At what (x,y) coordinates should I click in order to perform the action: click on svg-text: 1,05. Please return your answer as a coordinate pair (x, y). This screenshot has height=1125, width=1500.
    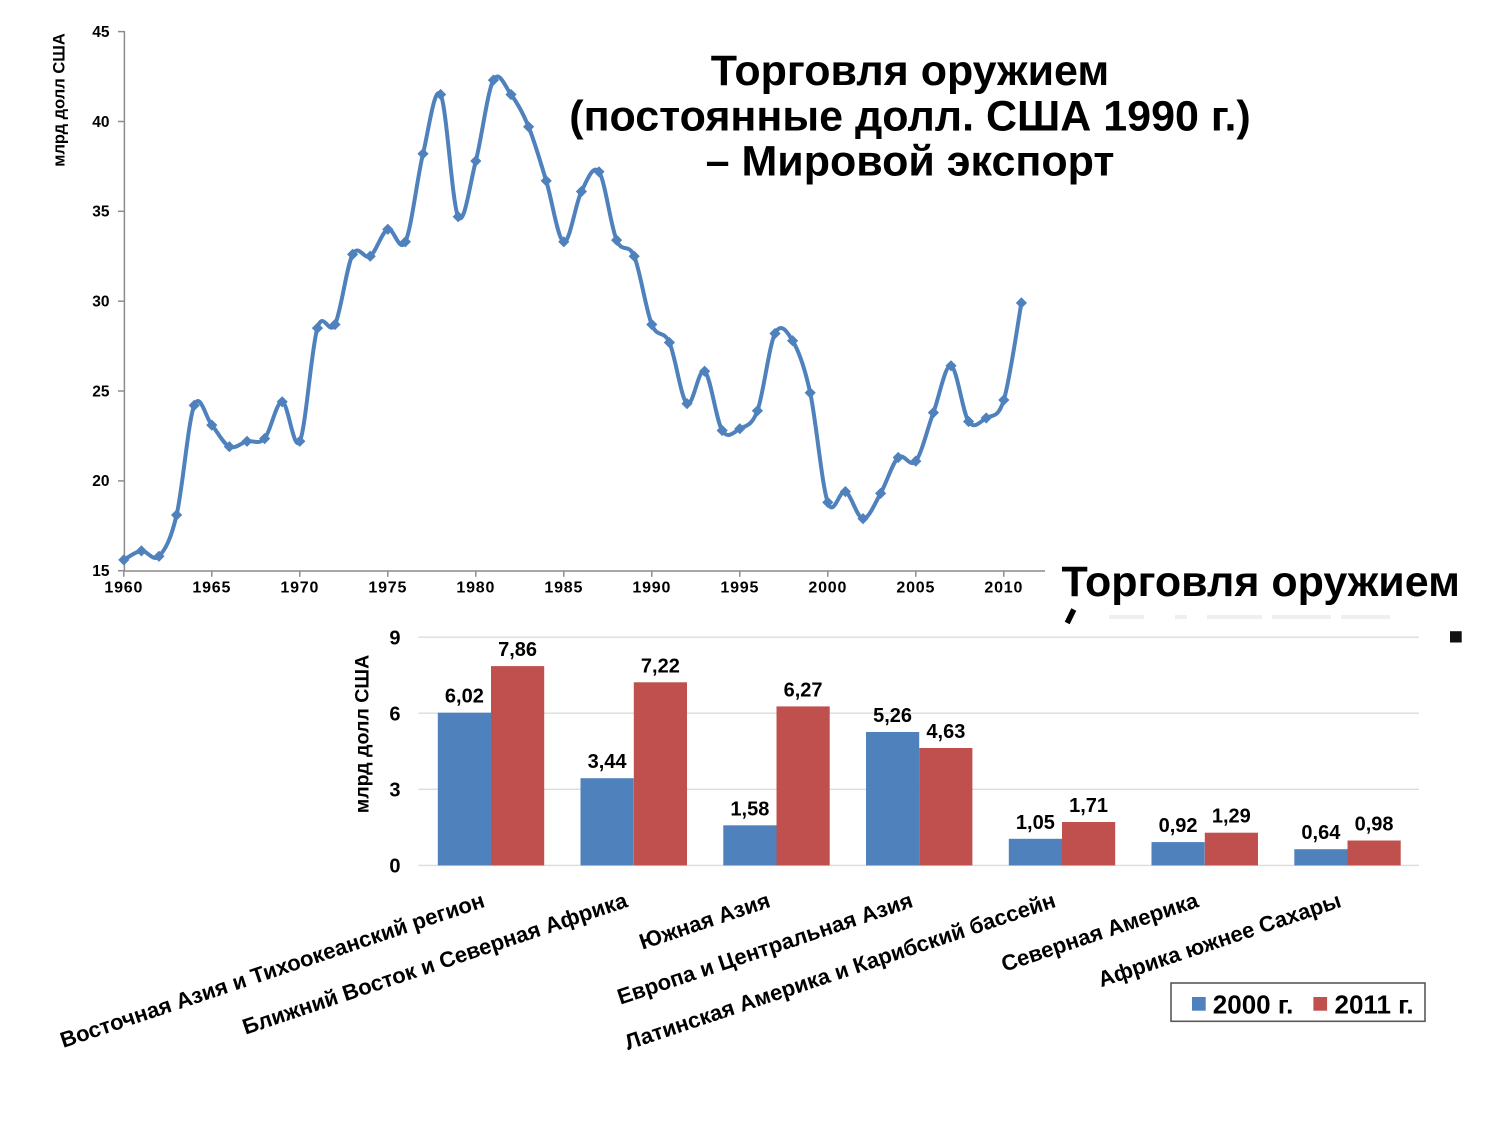
    Looking at the image, I should click on (1035, 823).